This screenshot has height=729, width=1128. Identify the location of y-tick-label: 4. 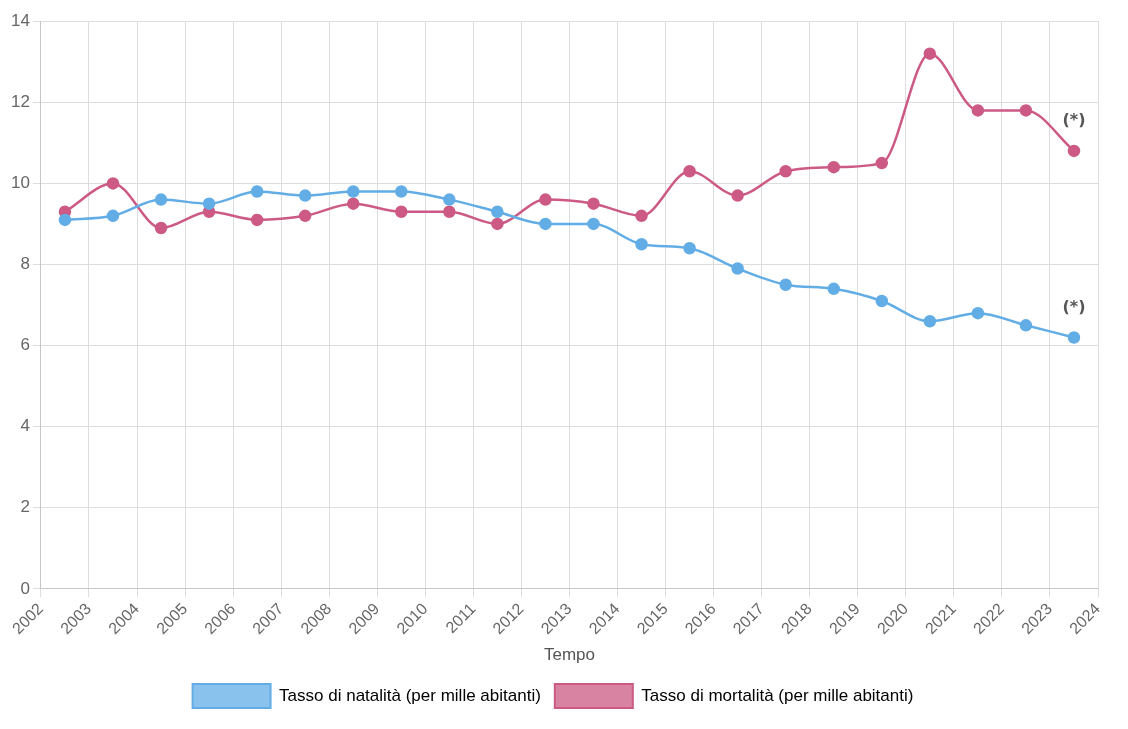
(25, 426).